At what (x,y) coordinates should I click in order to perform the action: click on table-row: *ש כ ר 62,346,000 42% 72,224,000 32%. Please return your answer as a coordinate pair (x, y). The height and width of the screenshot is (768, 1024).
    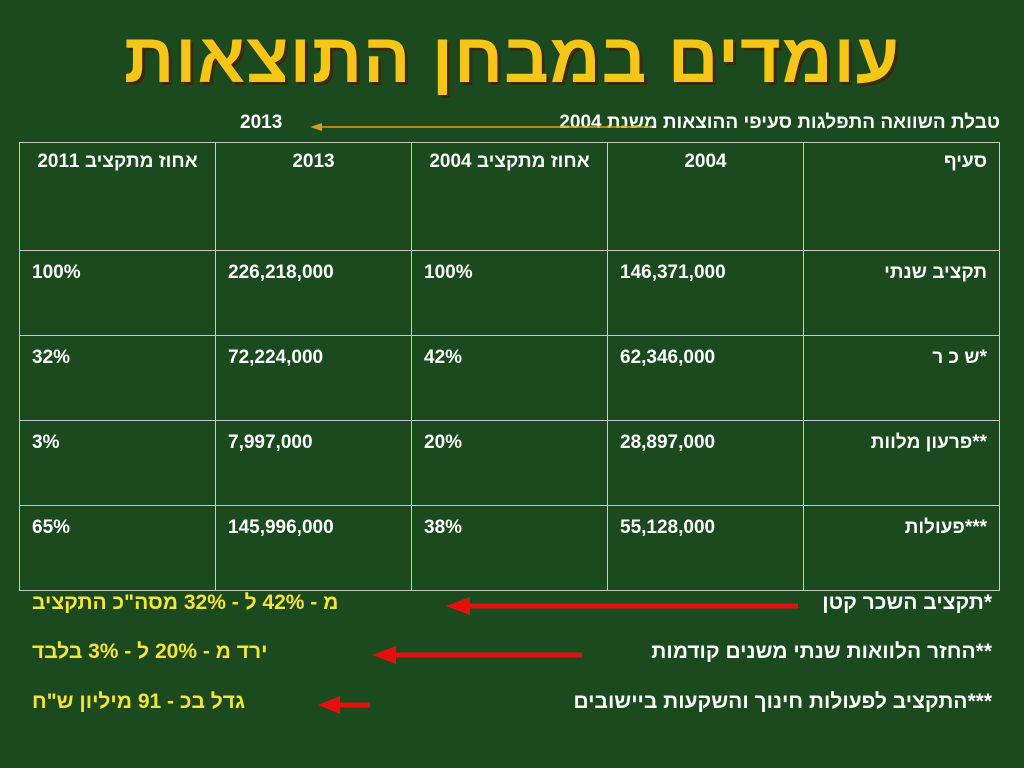
    Looking at the image, I should click on (509, 378).